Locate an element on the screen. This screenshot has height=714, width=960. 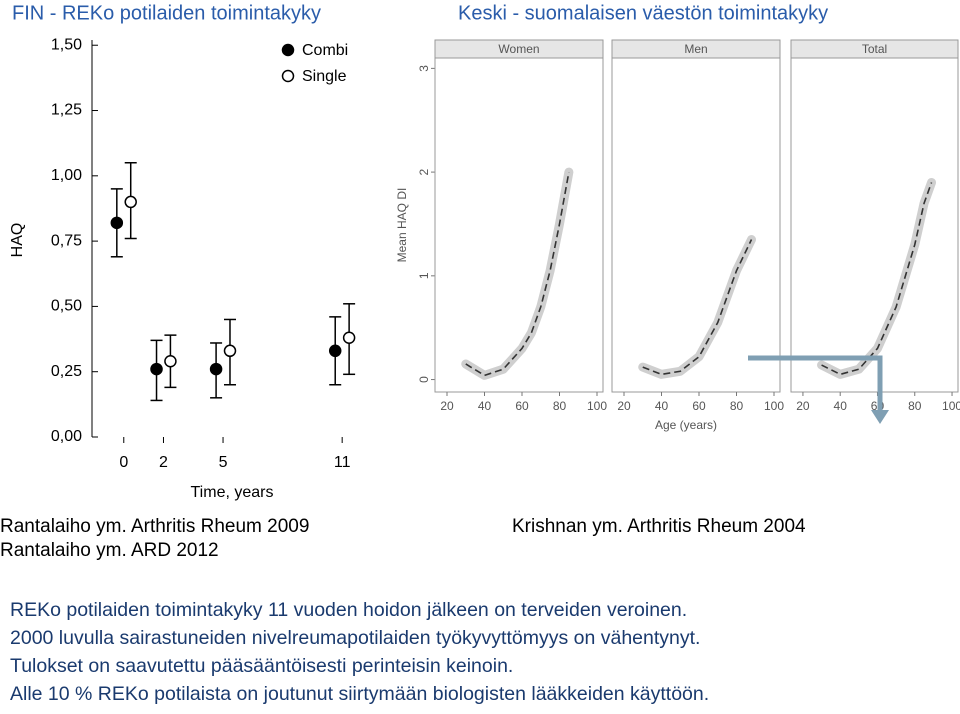
x-tick-label: 11 is located at coordinates (342, 462).